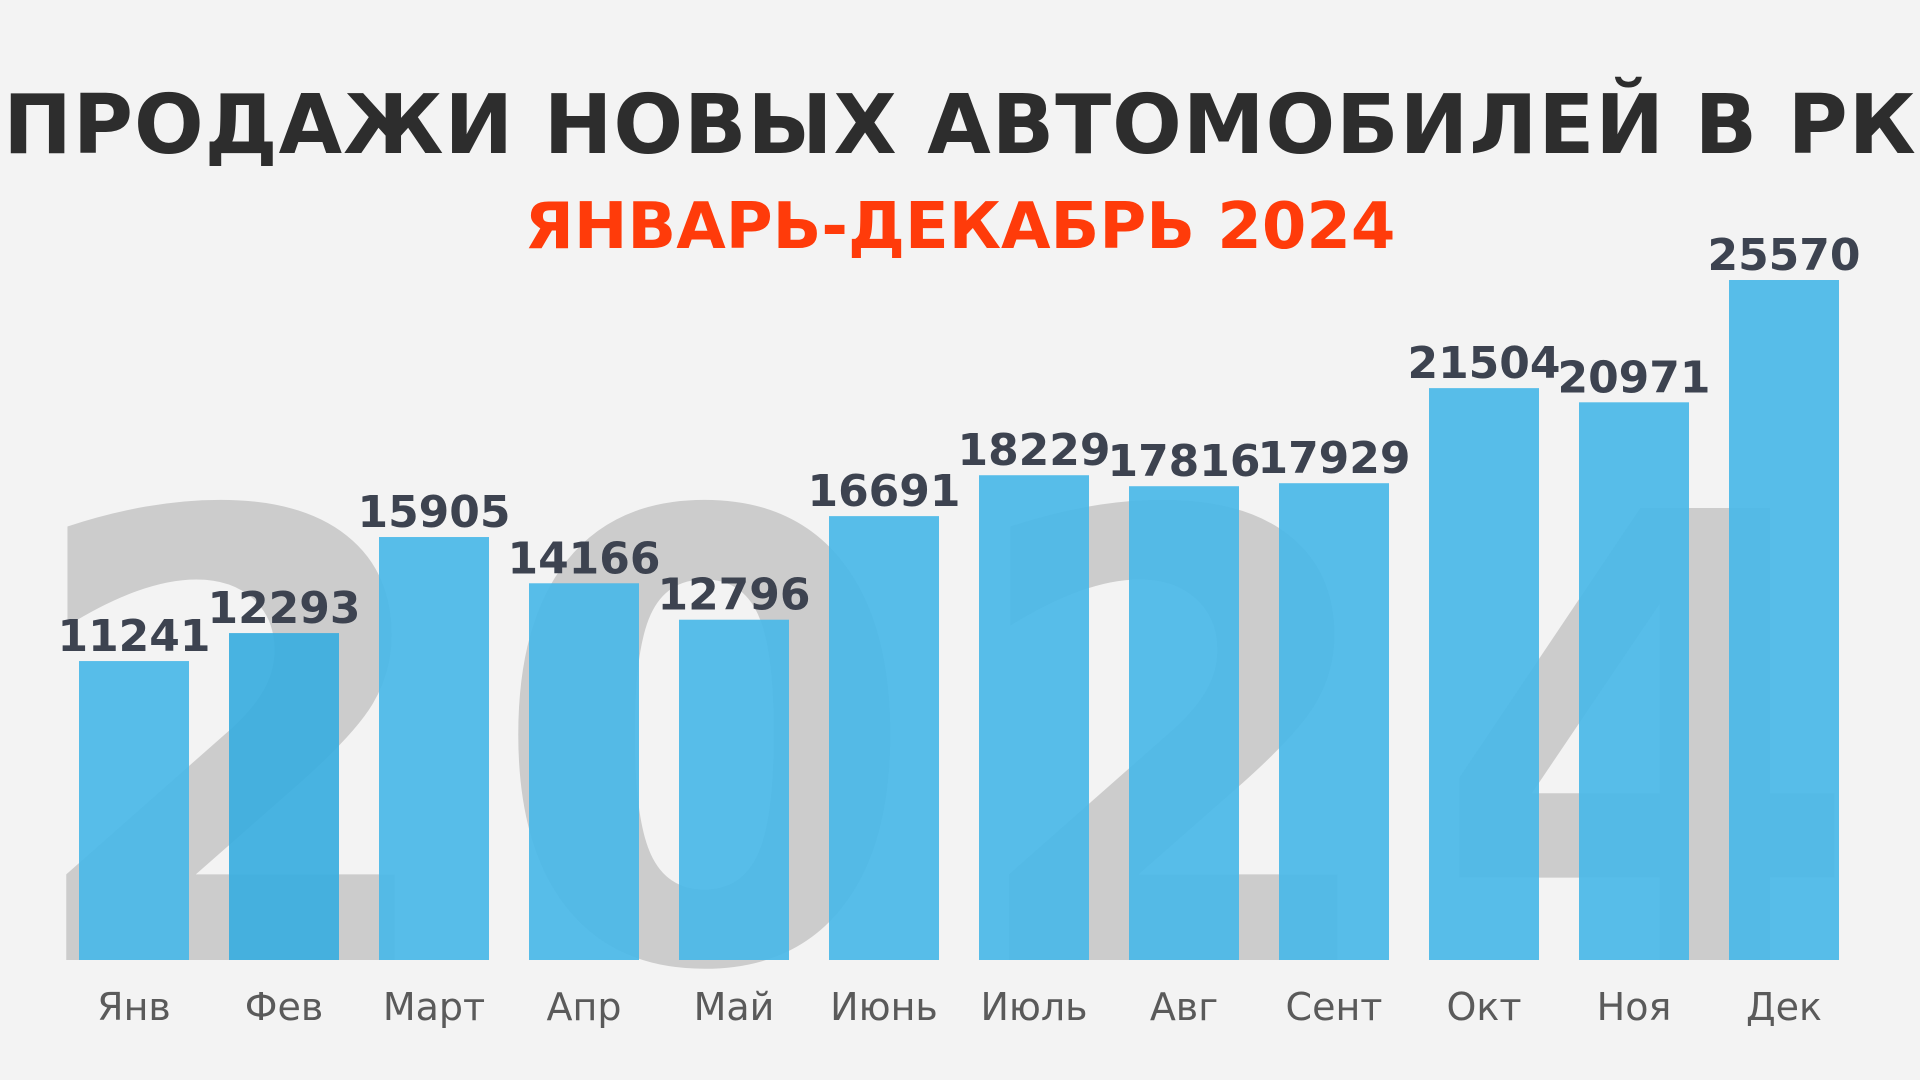 The image size is (1920, 1080). What do you see at coordinates (583, 558) in the screenshot?
I see `value-label: 14166` at bounding box center [583, 558].